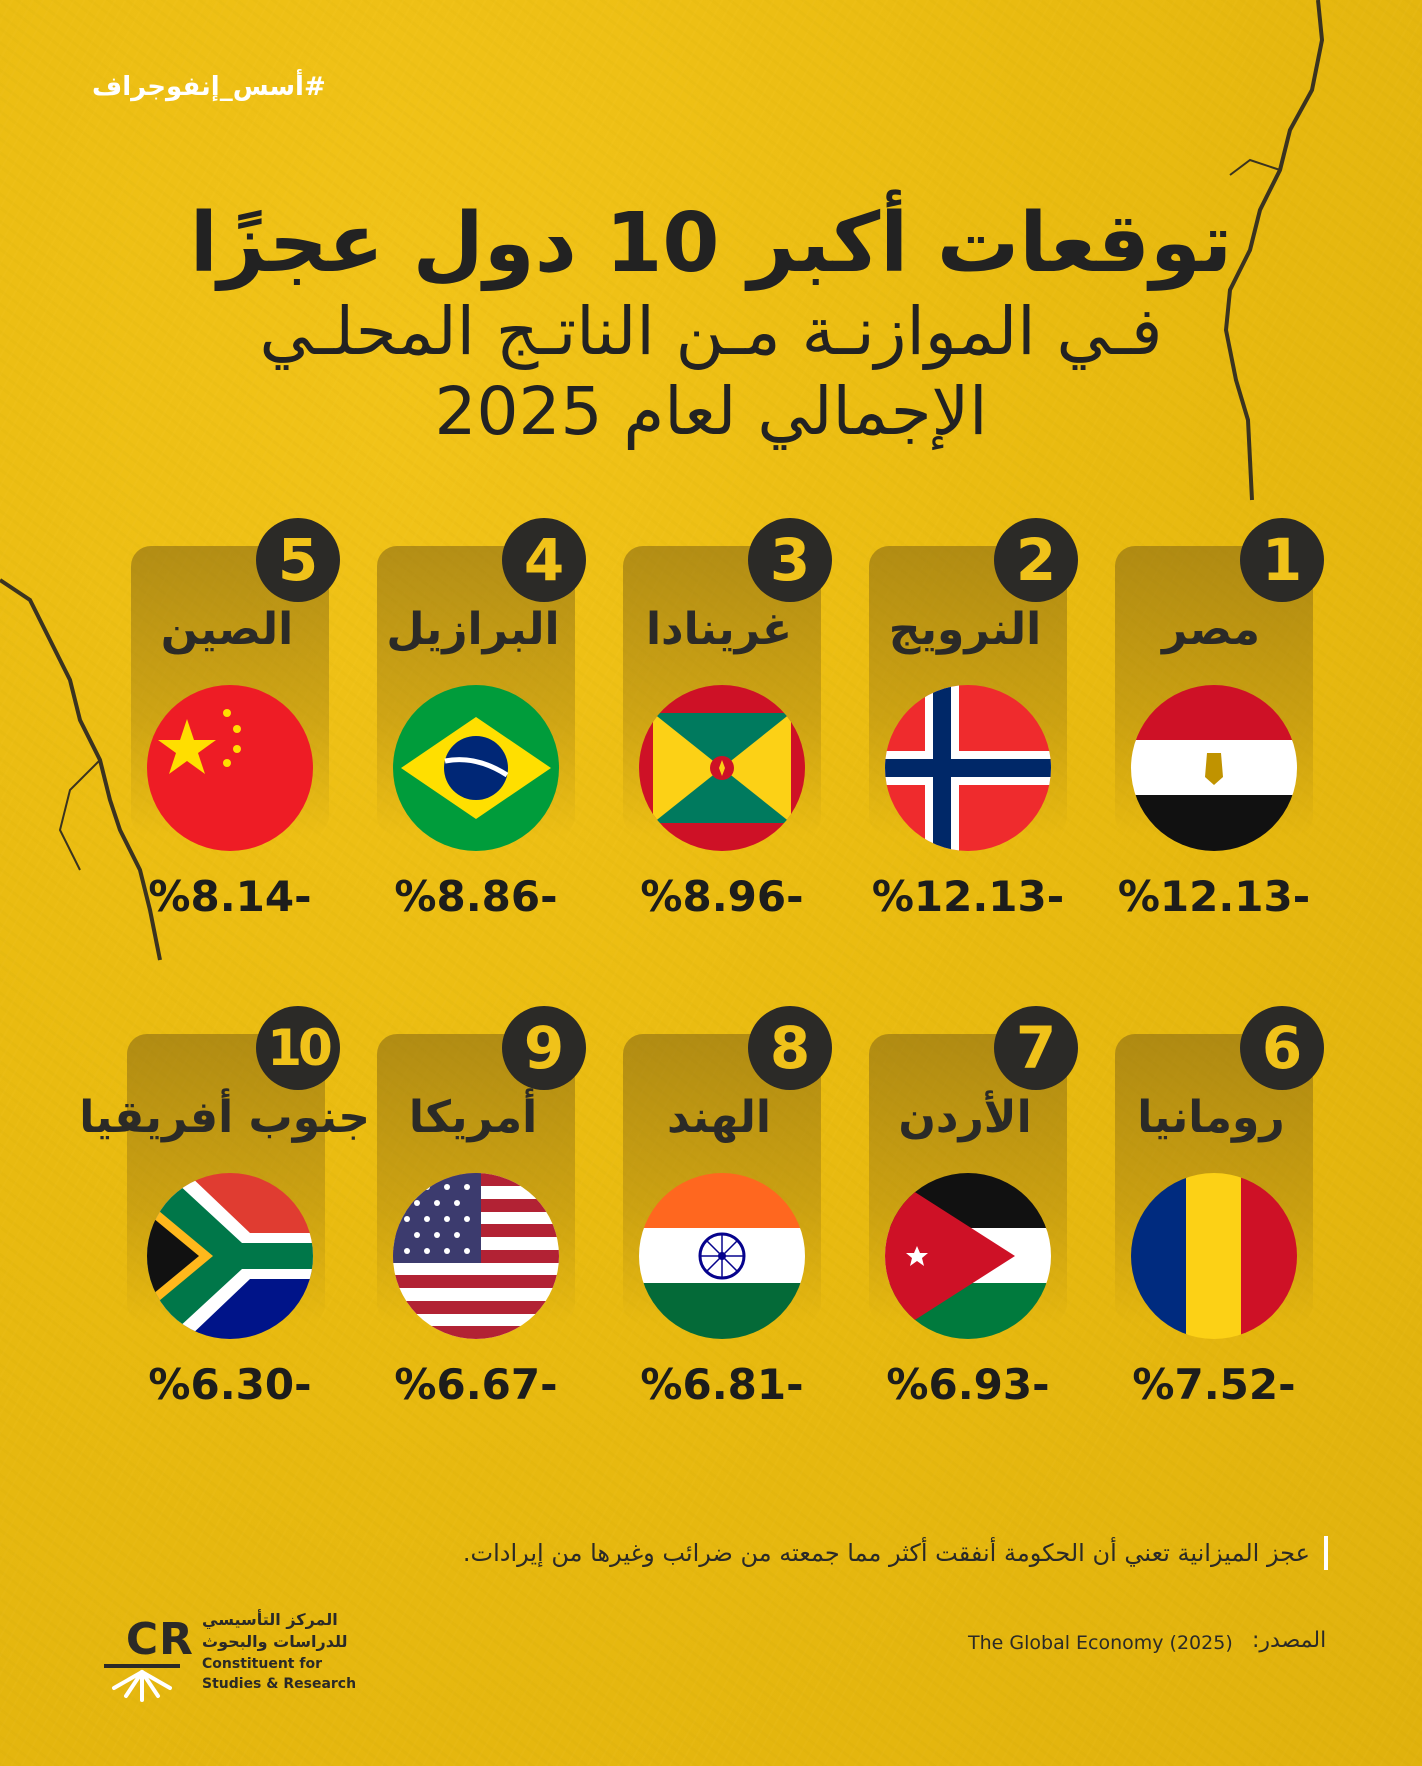  Describe the element at coordinates (262, 1664) in the screenshot. I see `logo-english-line-1: Constituent for` at that location.